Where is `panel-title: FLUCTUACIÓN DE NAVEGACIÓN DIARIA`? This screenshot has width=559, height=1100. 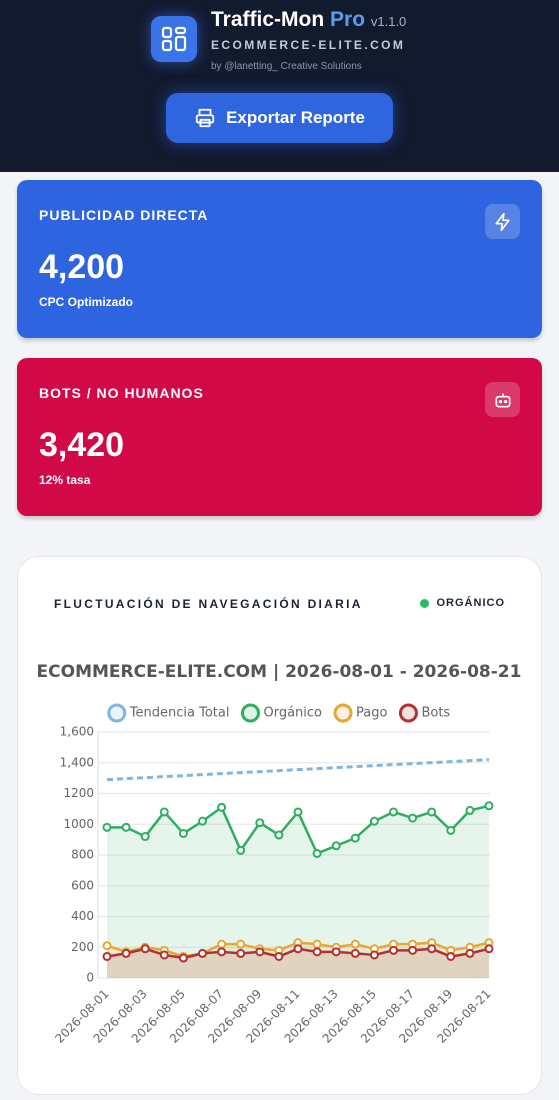 panel-title: FLUCTUACIÓN DE NAVEGACIÓN DIARIA is located at coordinates (208, 604).